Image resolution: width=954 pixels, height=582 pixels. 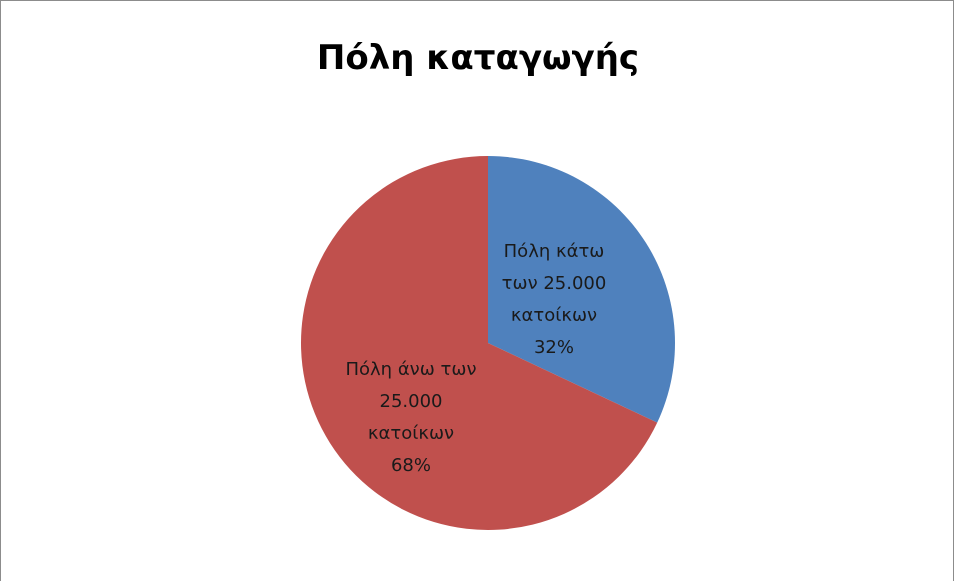 What do you see at coordinates (410, 417) in the screenshot?
I see `slice-label-2: Πόλη άνω των 25.000 κατοίκων 68%` at bounding box center [410, 417].